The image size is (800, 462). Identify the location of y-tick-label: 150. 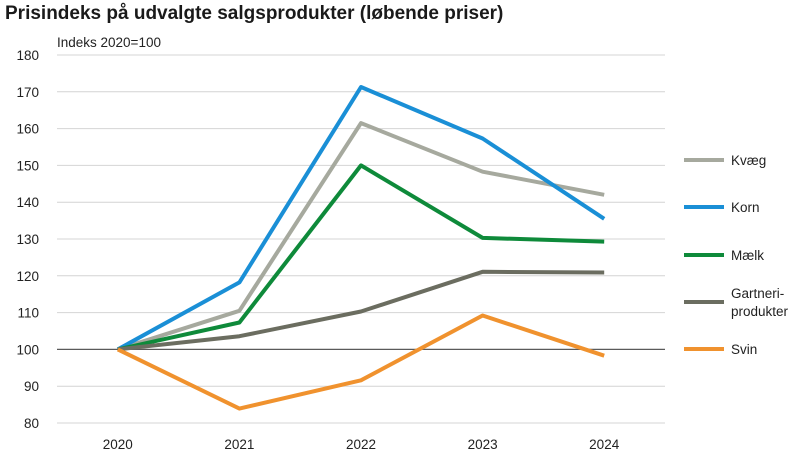
(27, 165).